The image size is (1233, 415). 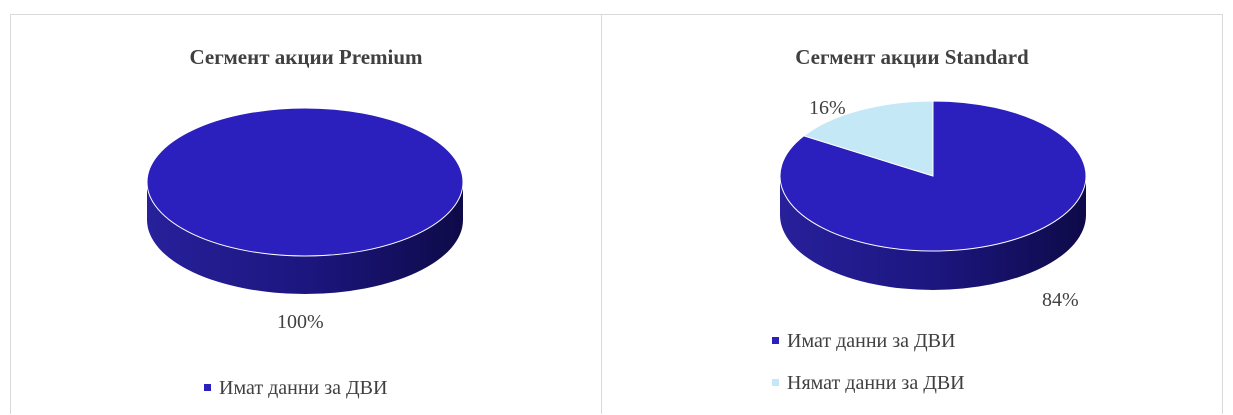 I want to click on legend-label: Нямат данни за ДВИ, so click(x=876, y=383).